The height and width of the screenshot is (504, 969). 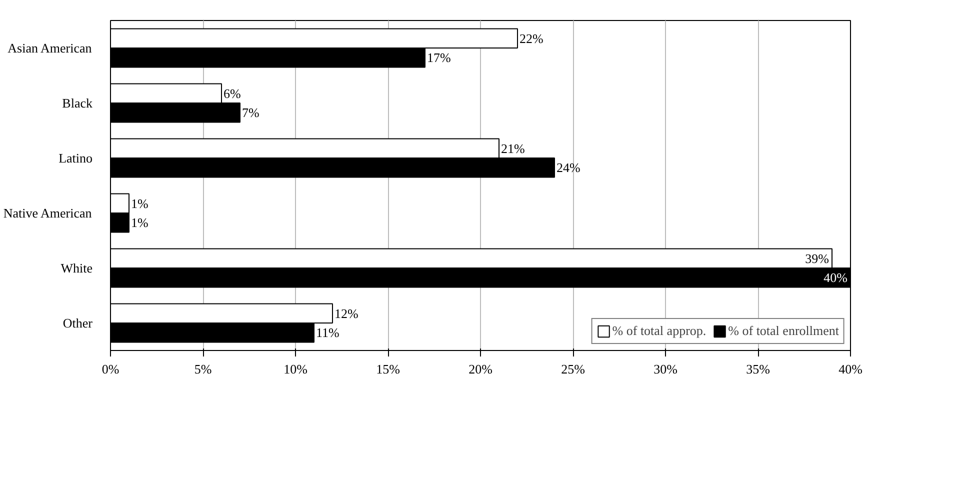 What do you see at coordinates (50, 48) in the screenshot?
I see `y-tick-label: Asian American` at bounding box center [50, 48].